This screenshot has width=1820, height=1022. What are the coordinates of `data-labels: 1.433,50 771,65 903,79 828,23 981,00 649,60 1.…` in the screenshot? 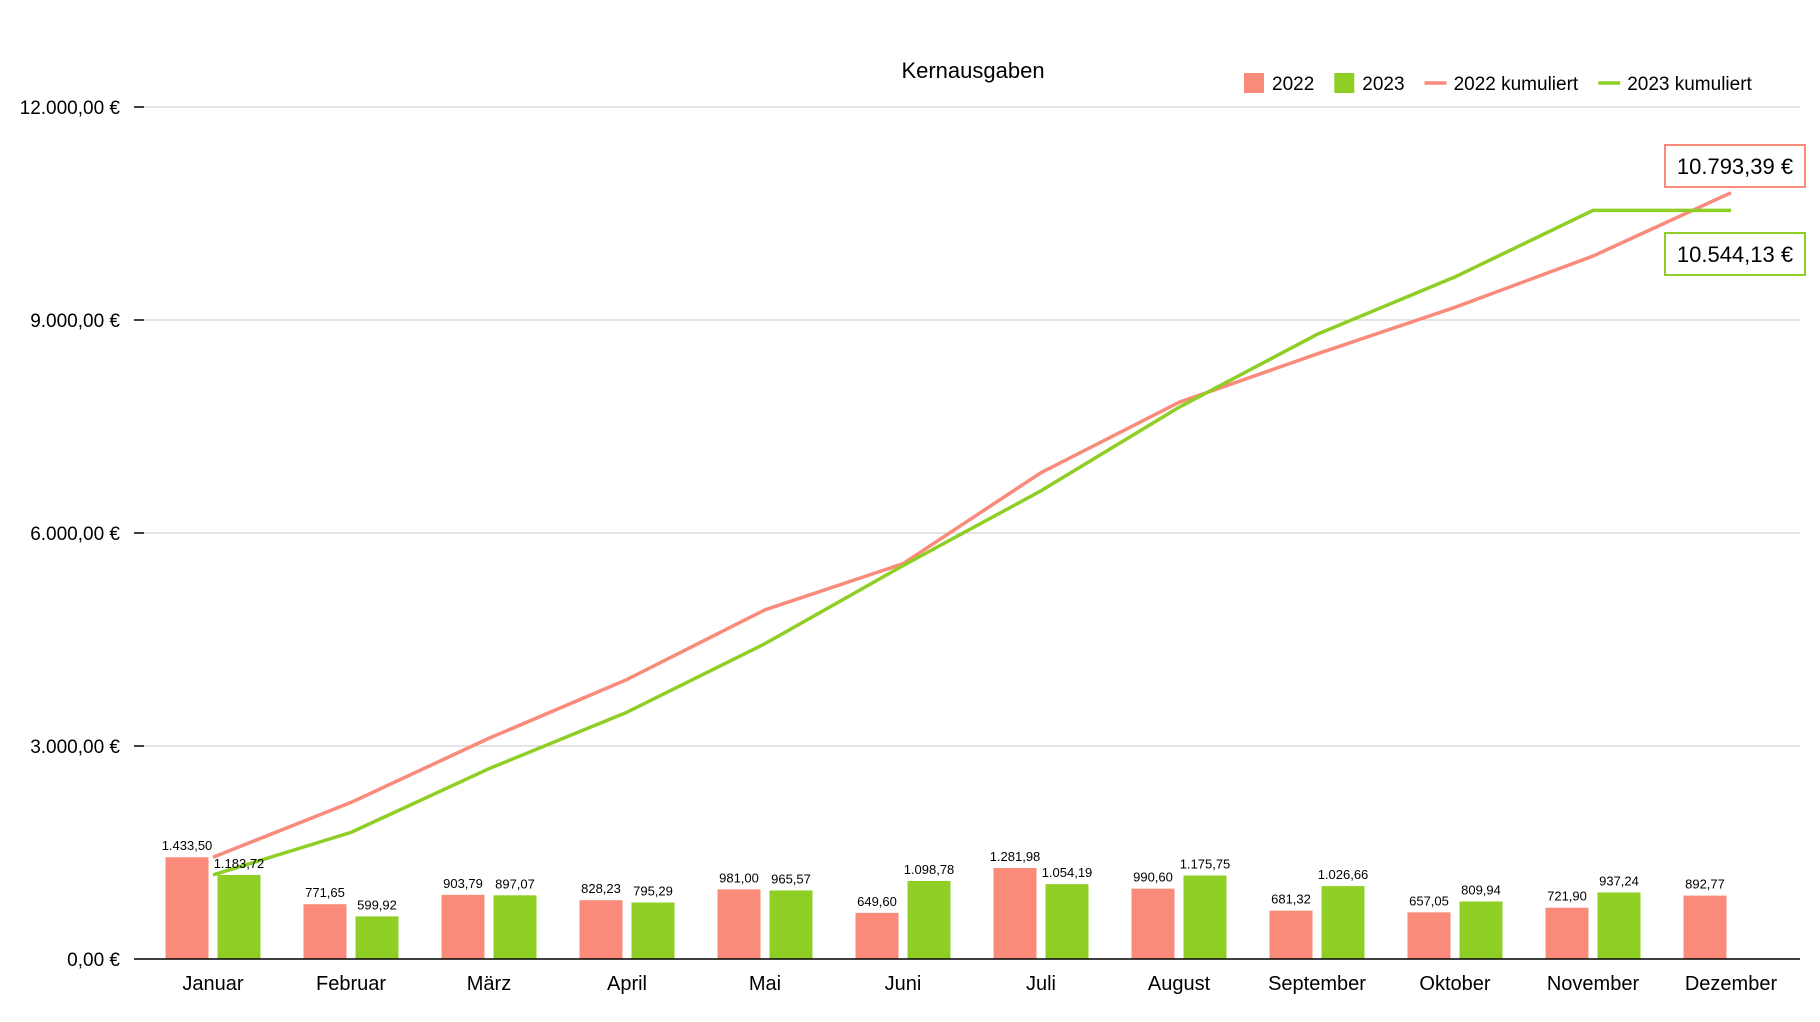 It's located at (943, 875).